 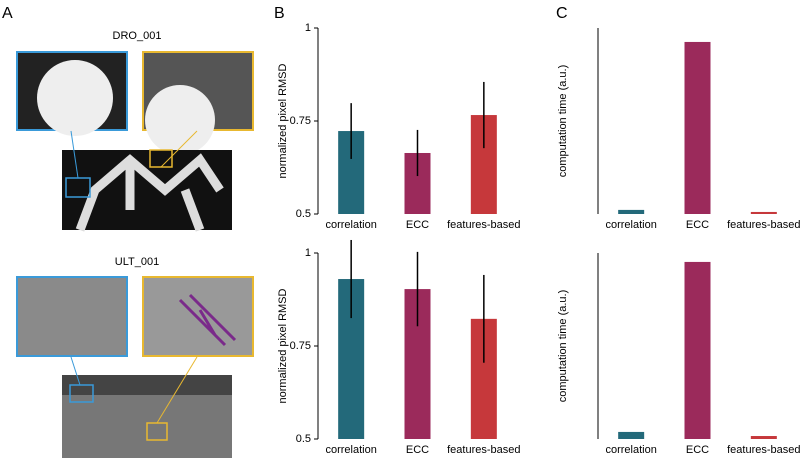 I want to click on panel-label: B, so click(x=279, y=13).